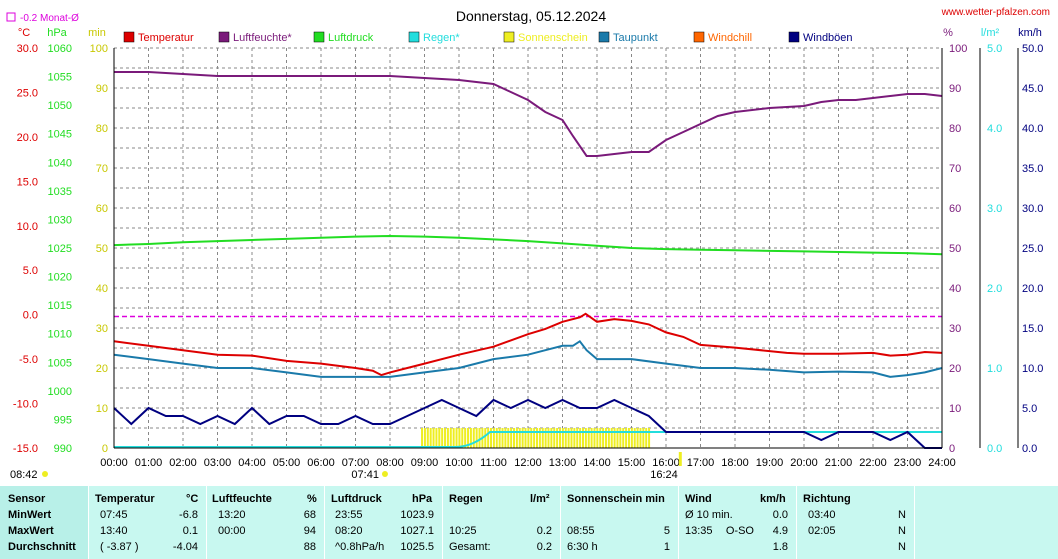 The width and height of the screenshot is (1058, 559). What do you see at coordinates (604, 37) in the screenshot?
I see `legend-swatch-dewpoint` at bounding box center [604, 37].